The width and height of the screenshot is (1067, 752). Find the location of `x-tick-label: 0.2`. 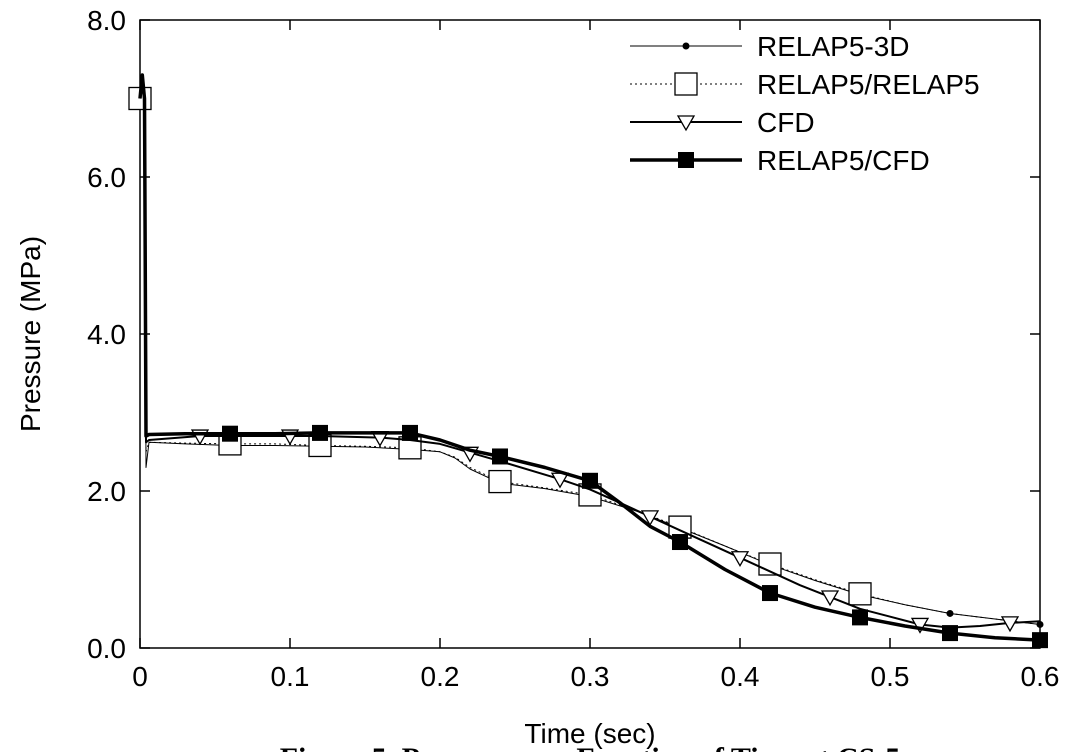

x-tick-label: 0.2 is located at coordinates (440, 676).